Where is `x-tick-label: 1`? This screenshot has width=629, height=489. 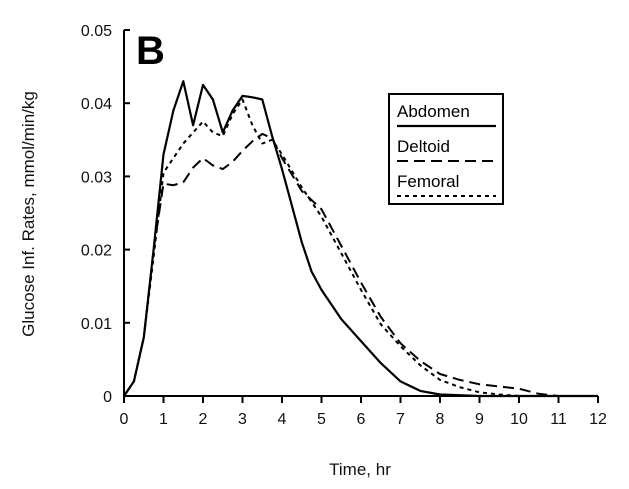 x-tick-label: 1 is located at coordinates (163, 419).